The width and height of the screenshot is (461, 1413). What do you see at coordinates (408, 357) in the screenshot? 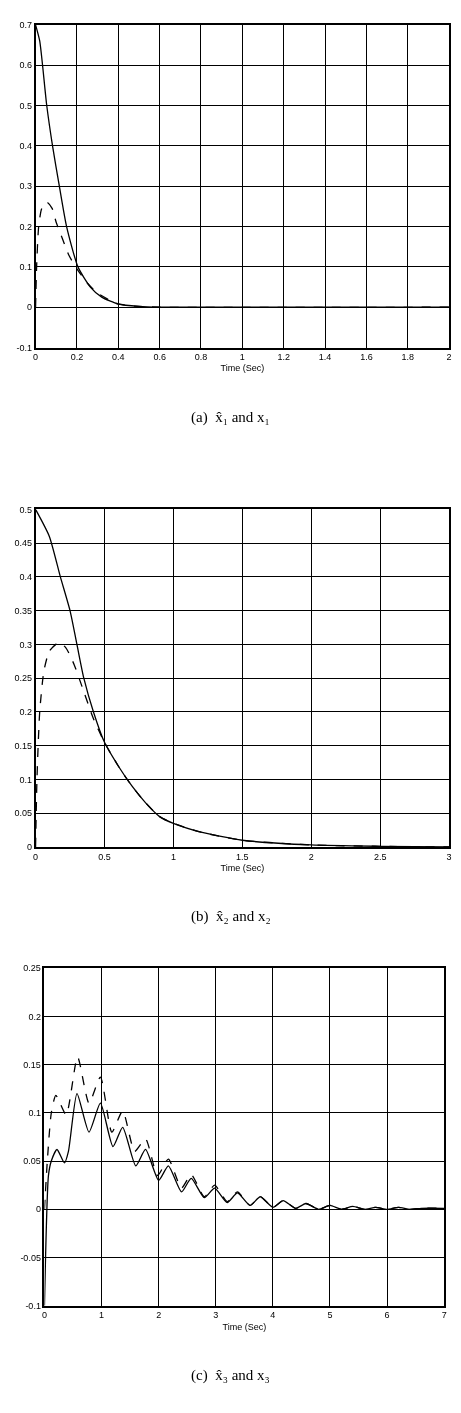
I see `x-tick-label: 1.8` at bounding box center [408, 357].